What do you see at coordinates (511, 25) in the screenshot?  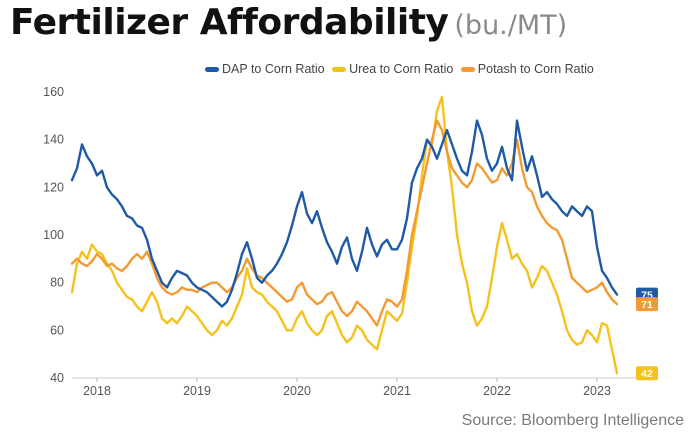 I see `title-unit: (bu./MT)` at bounding box center [511, 25].